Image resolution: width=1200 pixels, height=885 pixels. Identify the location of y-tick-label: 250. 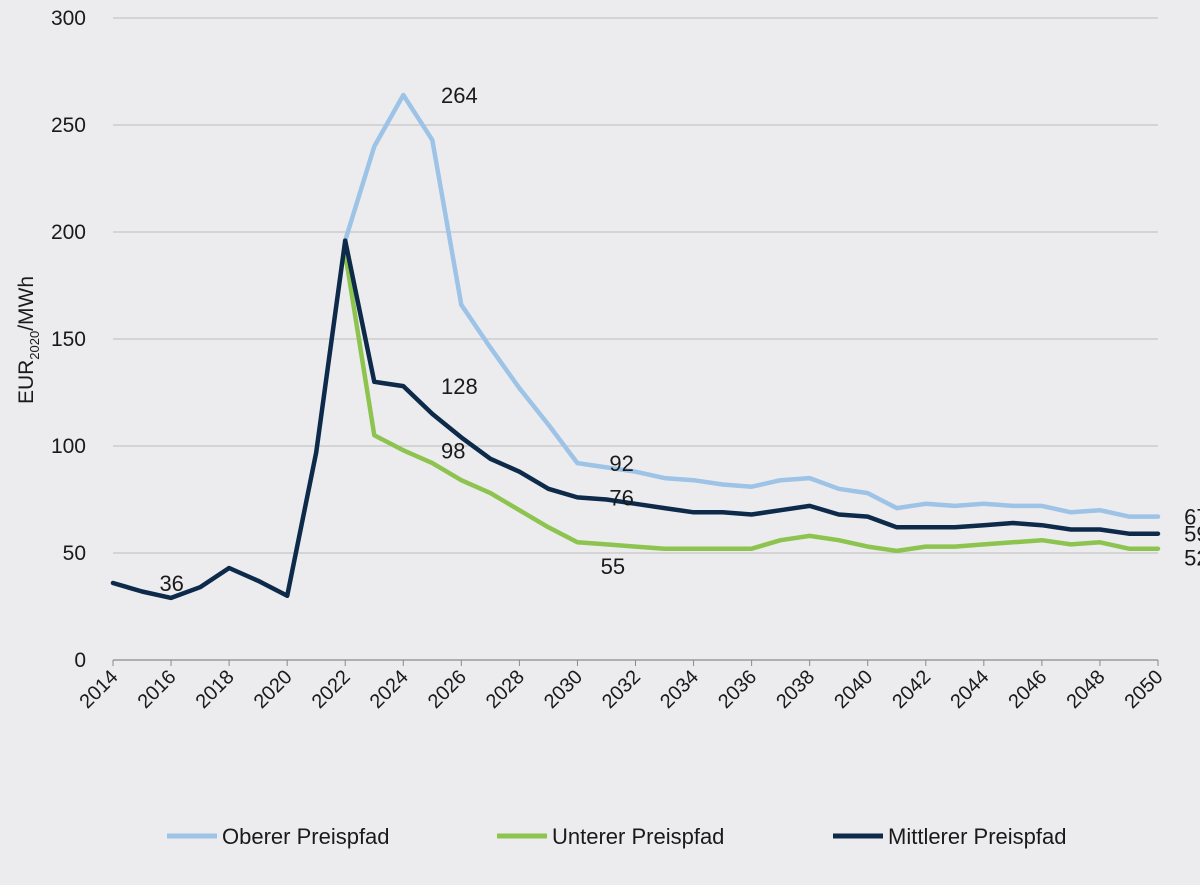
(68, 125).